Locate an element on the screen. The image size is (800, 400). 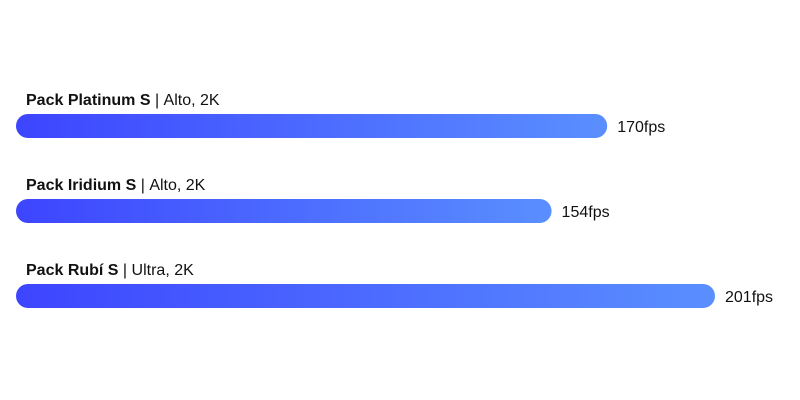
bar-label-name: Pack Iridium S is located at coordinates (81, 185).